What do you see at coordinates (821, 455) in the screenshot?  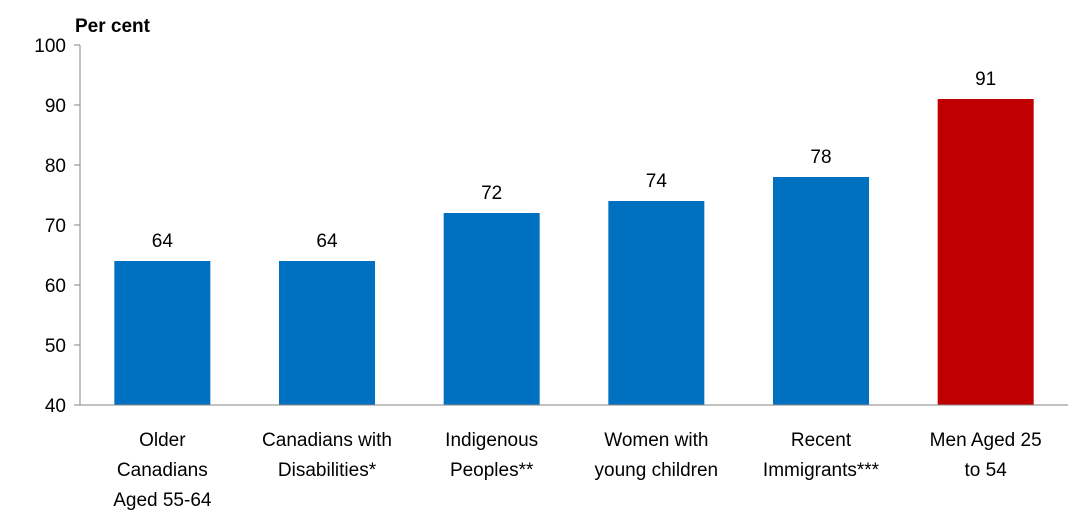 I see `x-tick-label: Recent Immigrants***` at bounding box center [821, 455].